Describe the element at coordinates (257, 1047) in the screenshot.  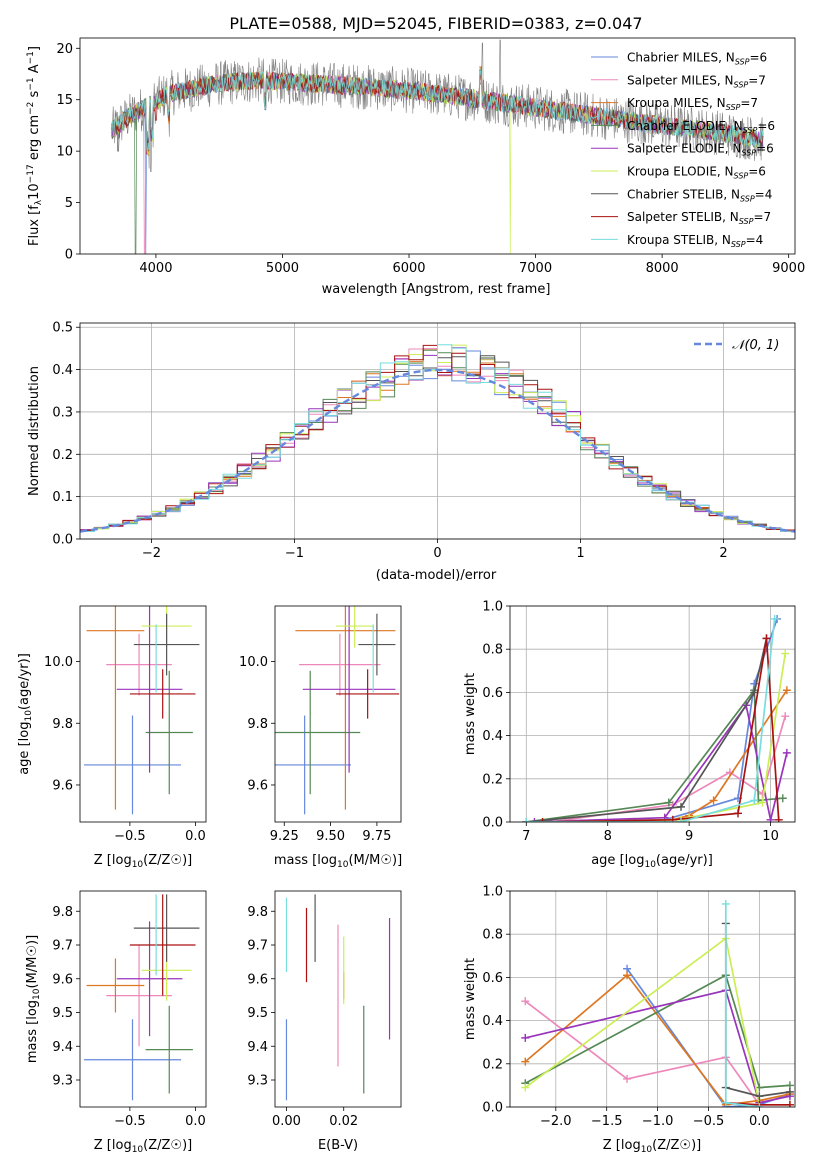
I see `y-tick-label: 9.4` at that location.